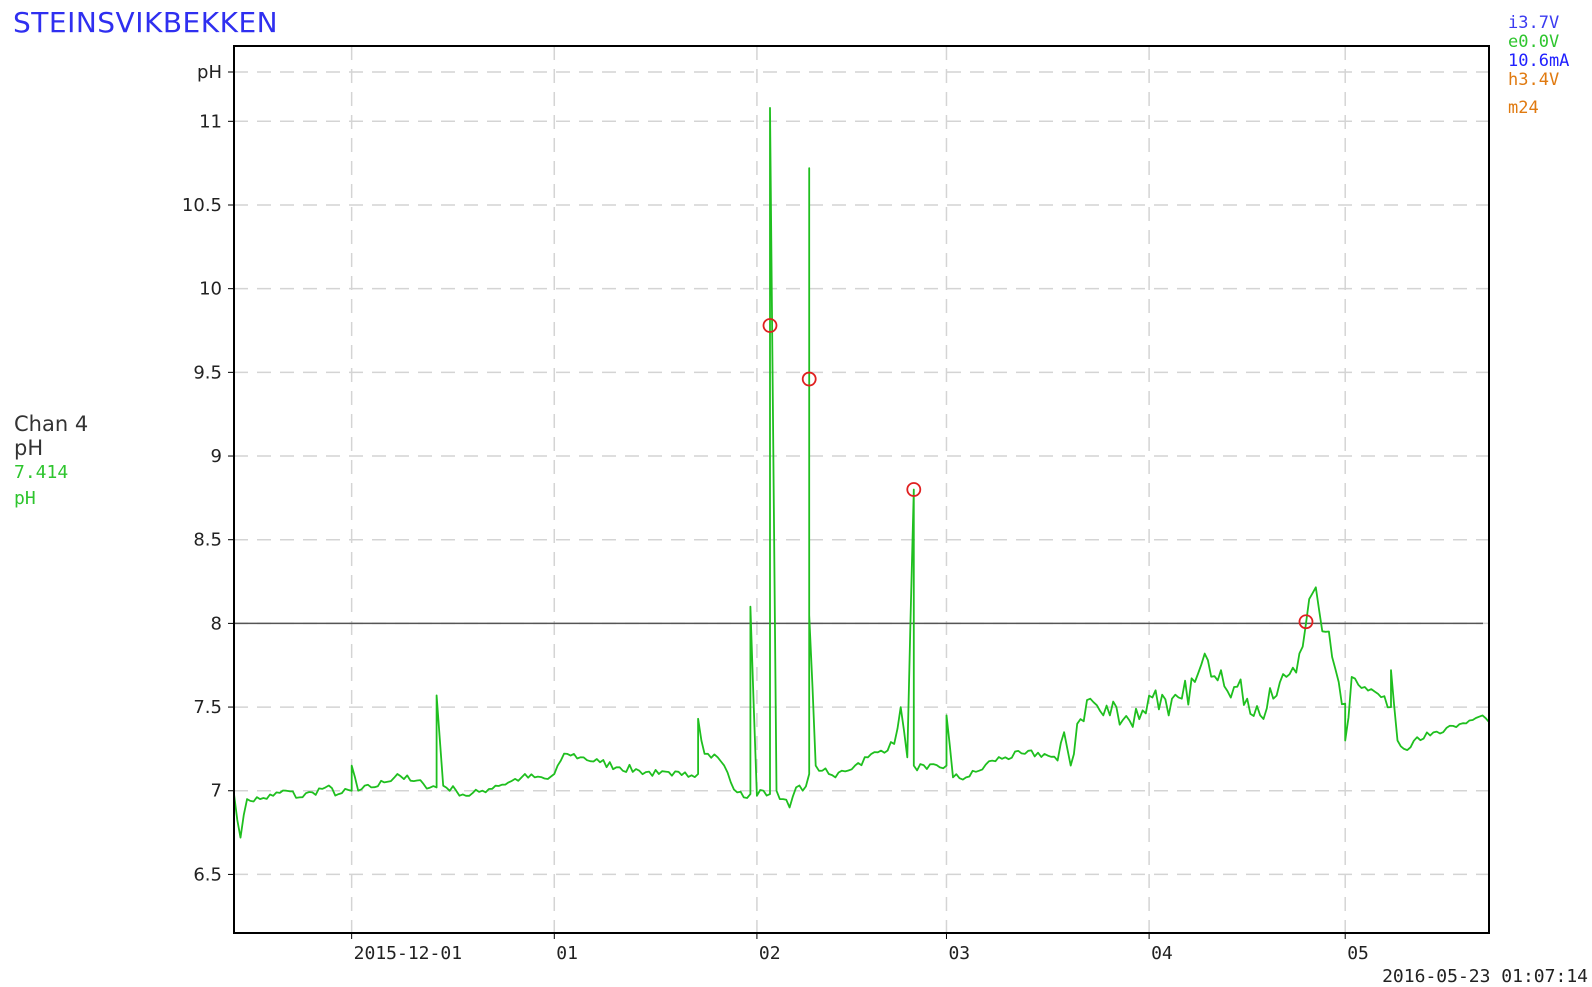 Image resolution: width=1592 pixels, height=987 pixels. Describe the element at coordinates (207, 707) in the screenshot. I see `y-tick-label: 7.5` at that location.